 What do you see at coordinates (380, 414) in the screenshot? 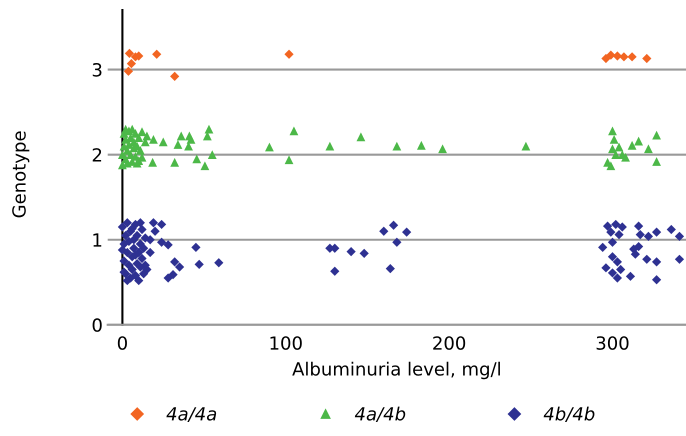
I see `legend-label: 4a/4b` at bounding box center [380, 414].